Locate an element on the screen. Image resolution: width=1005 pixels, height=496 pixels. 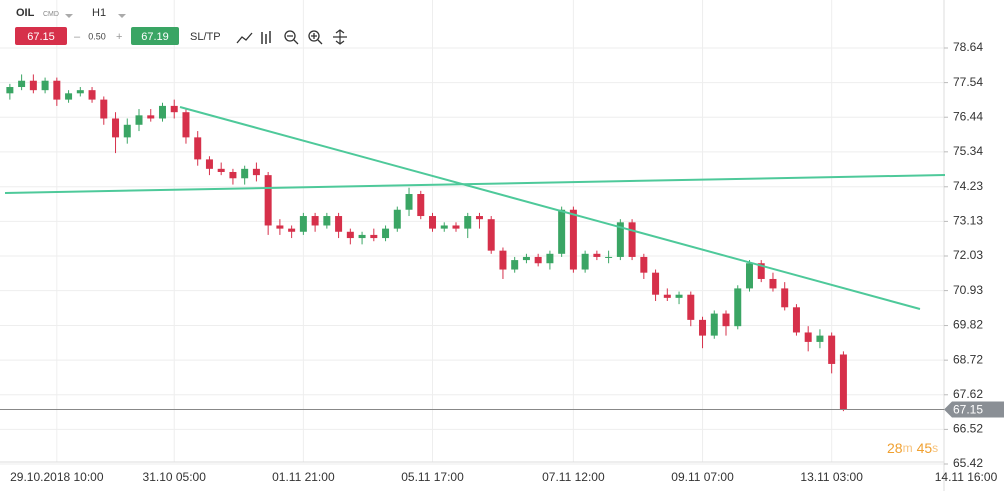
y-tick-label: 77.54 is located at coordinates (968, 82).